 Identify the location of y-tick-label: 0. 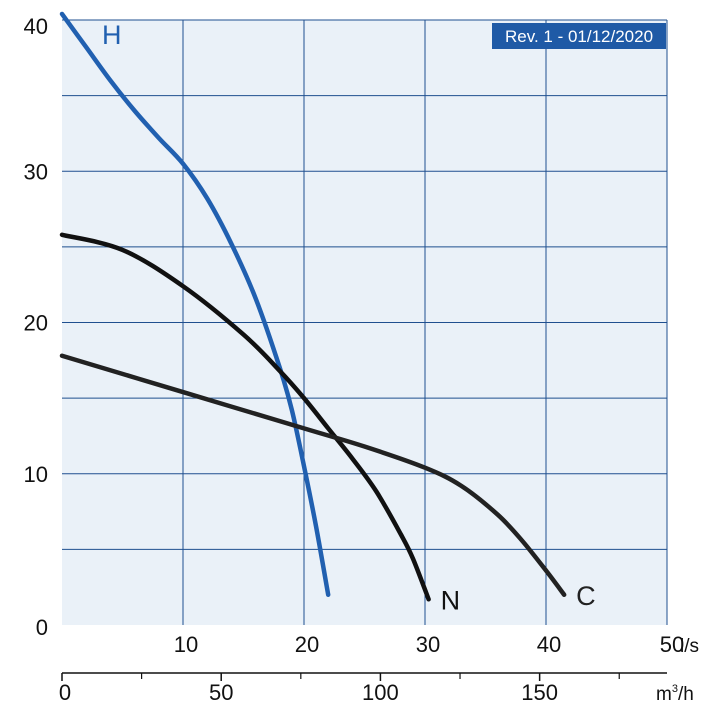
(42, 627).